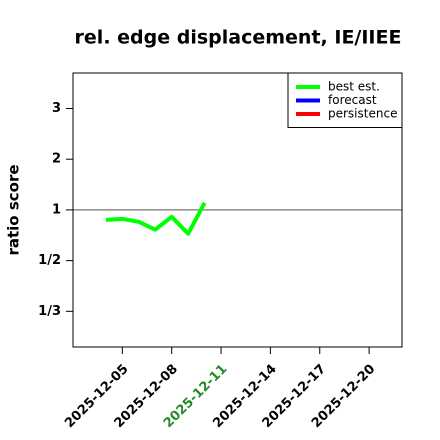 The height and width of the screenshot is (440, 440). Describe the element at coordinates (56, 209) in the screenshot. I see `y-tick-label: 1` at that location.